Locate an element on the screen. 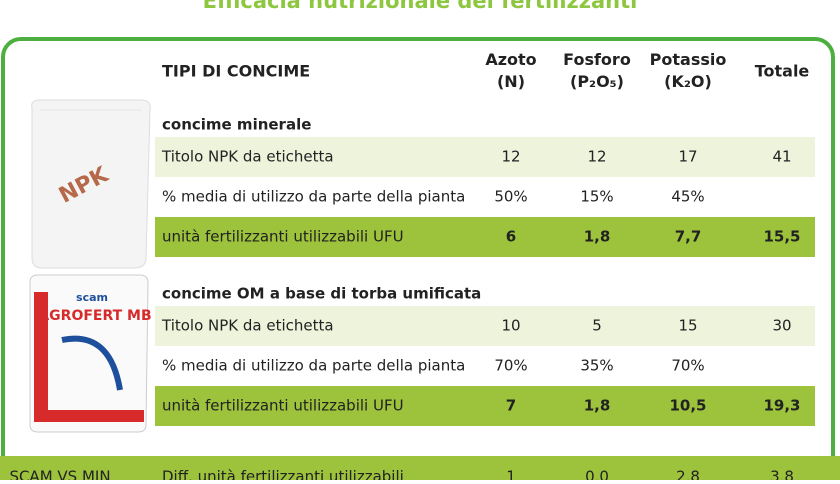  cell: 19,3 is located at coordinates (781, 406).